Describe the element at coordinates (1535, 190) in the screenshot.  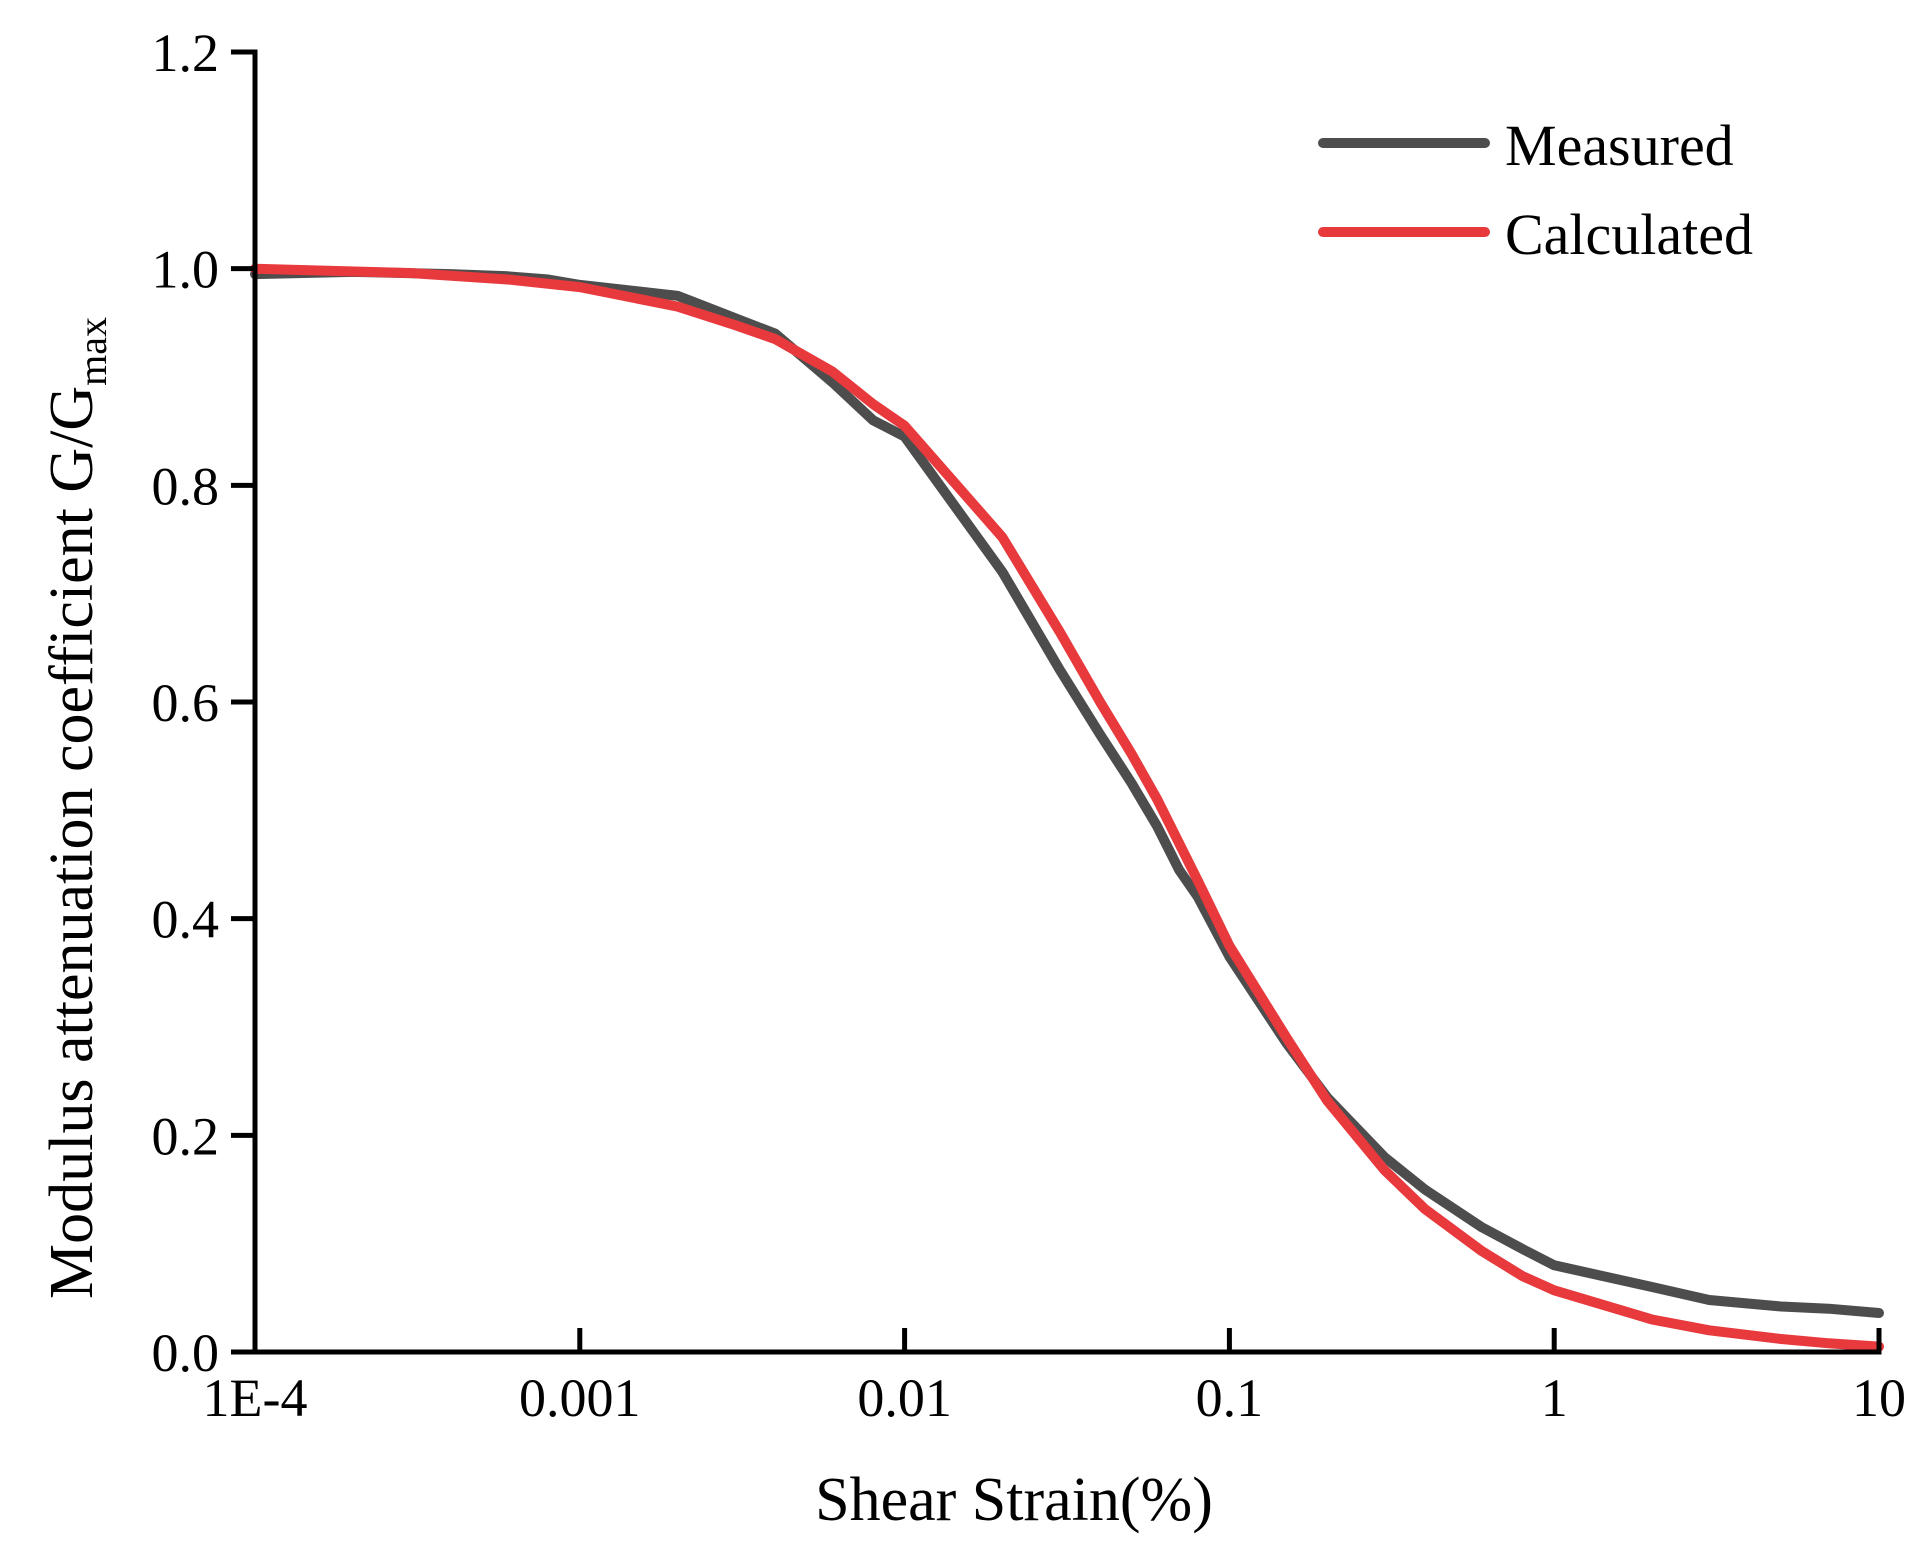
I see `legend: Measured Calculated` at that location.